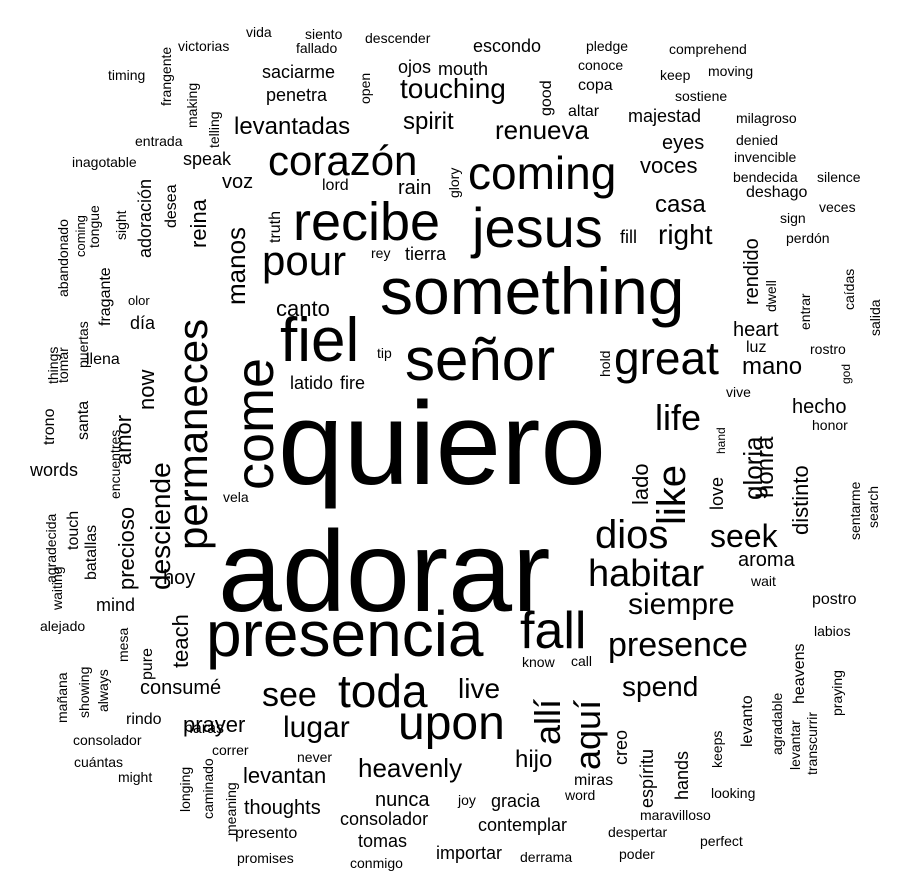  Describe the element at coordinates (584, 111) in the screenshot. I see `cloud-word: altar` at that location.